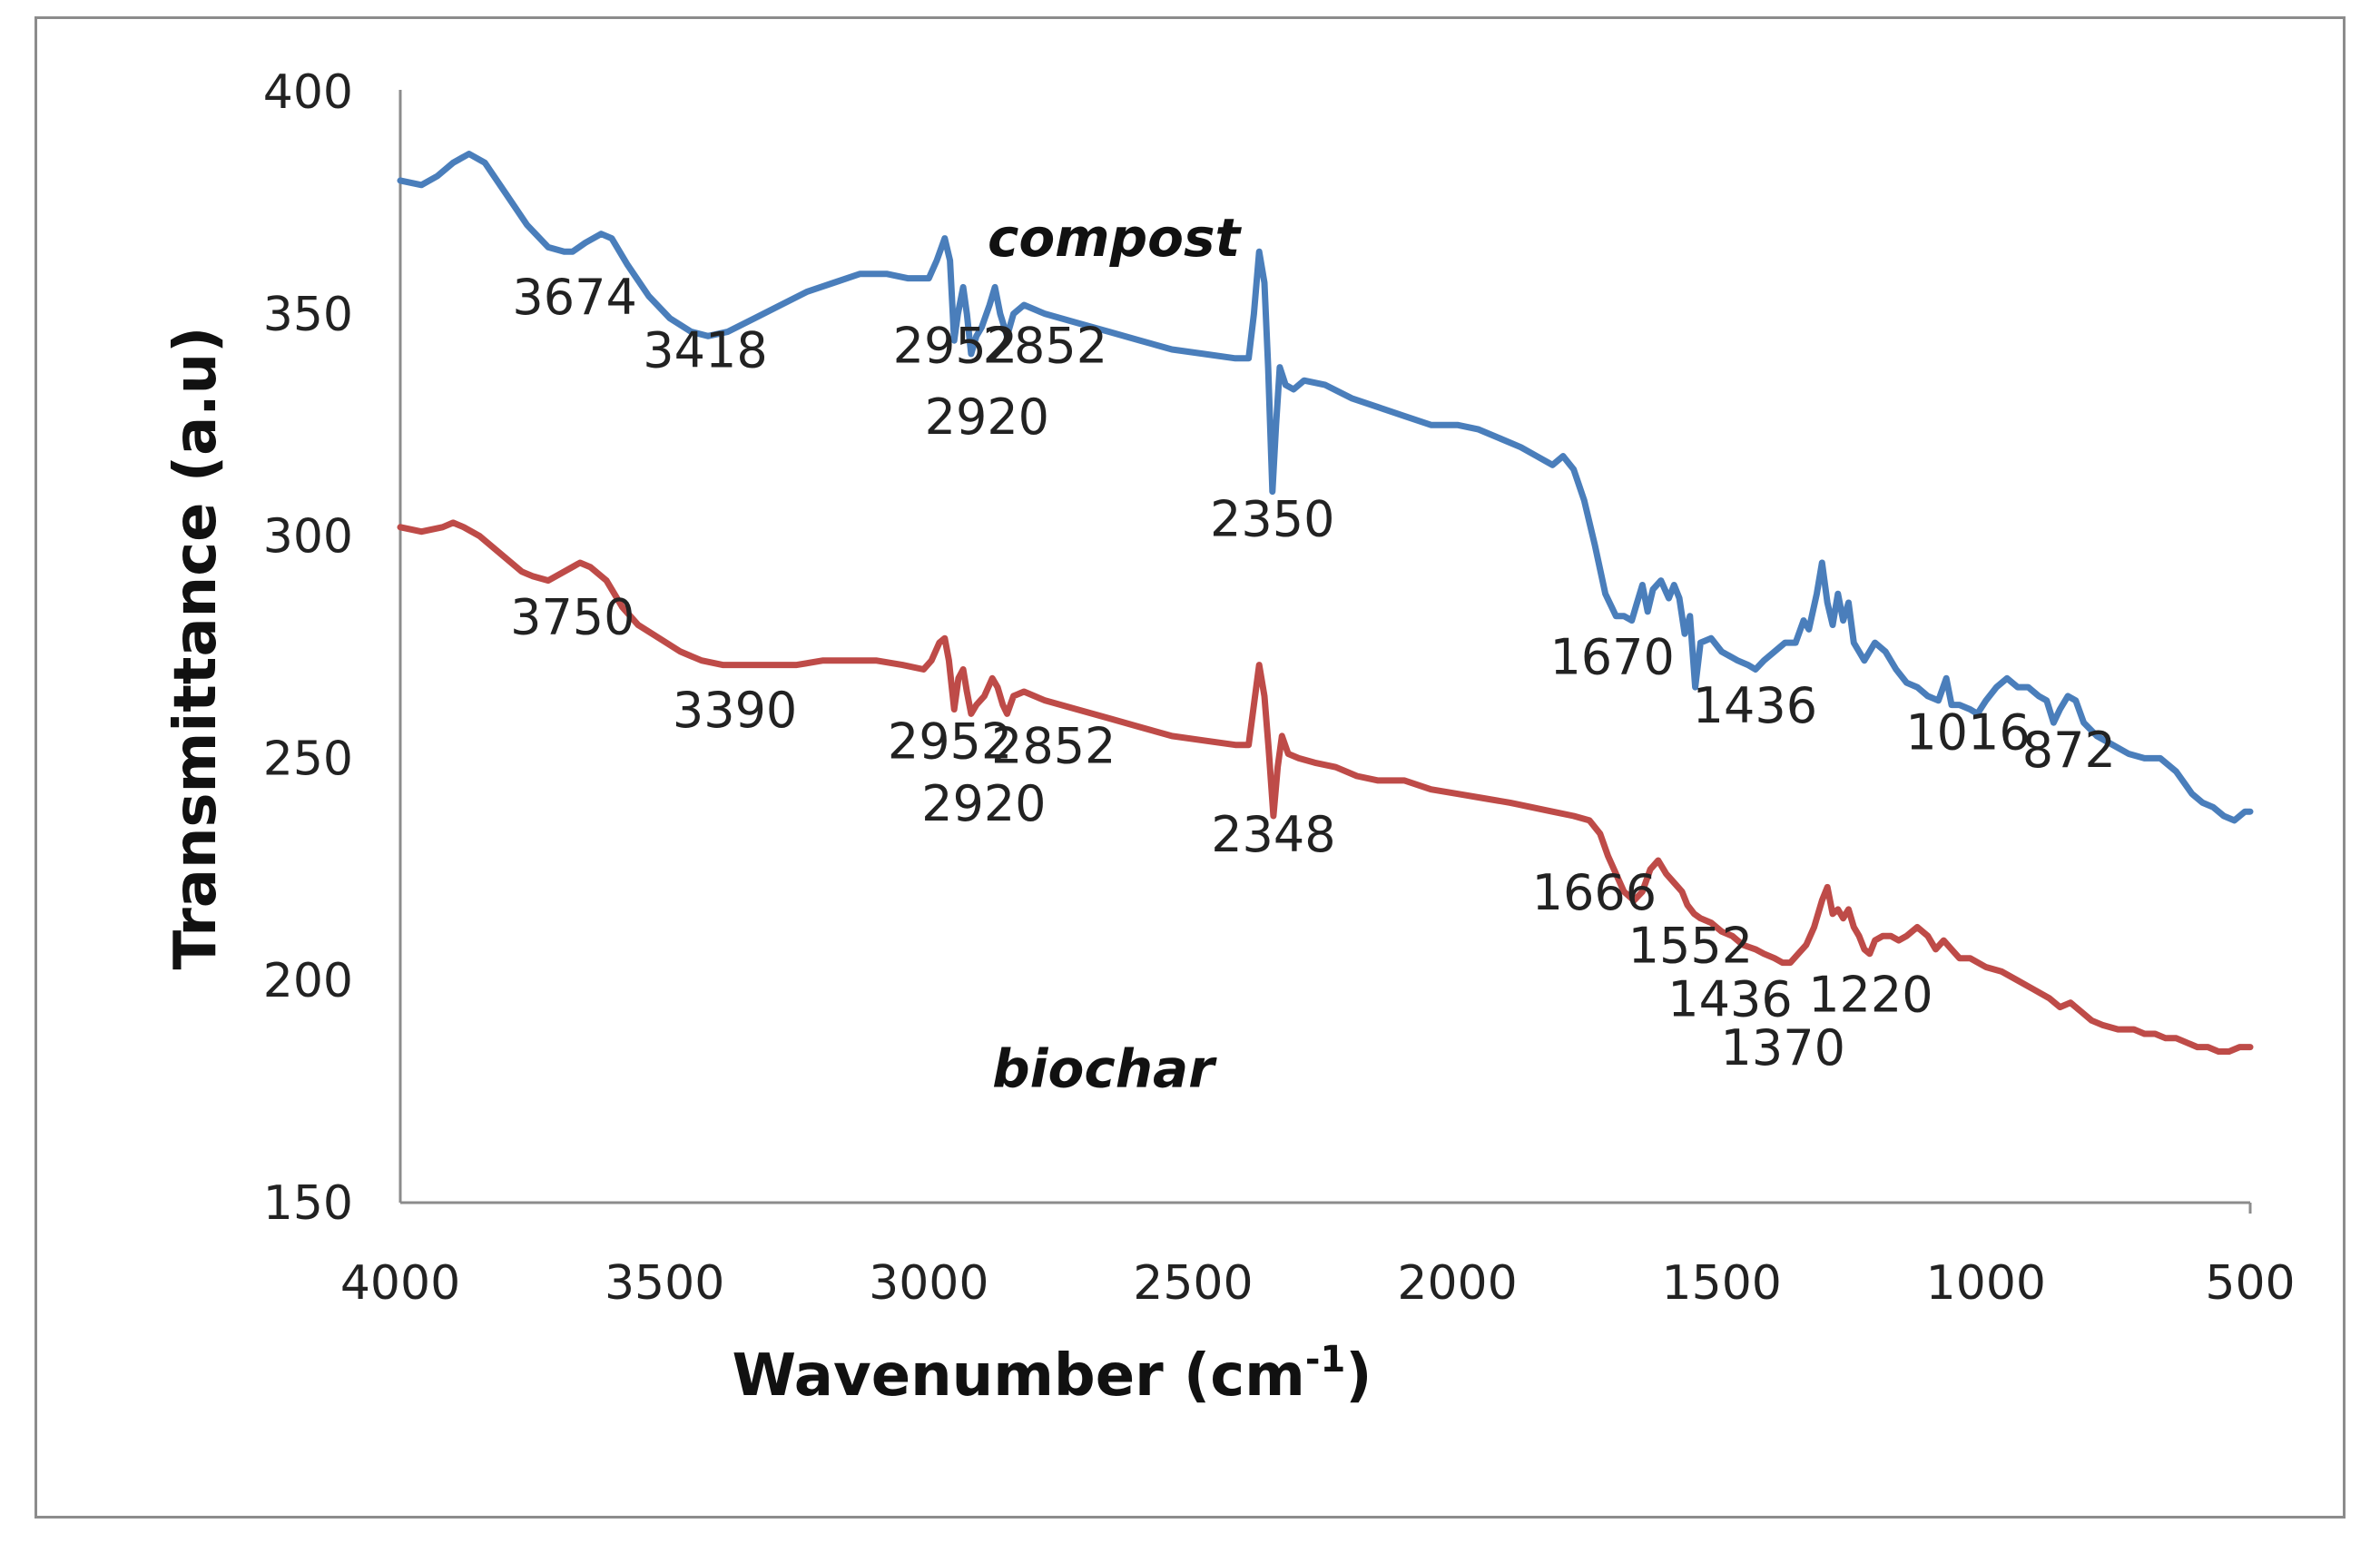  Describe the element at coordinates (308, 537) in the screenshot. I see `y-tick-label: 300` at that location.